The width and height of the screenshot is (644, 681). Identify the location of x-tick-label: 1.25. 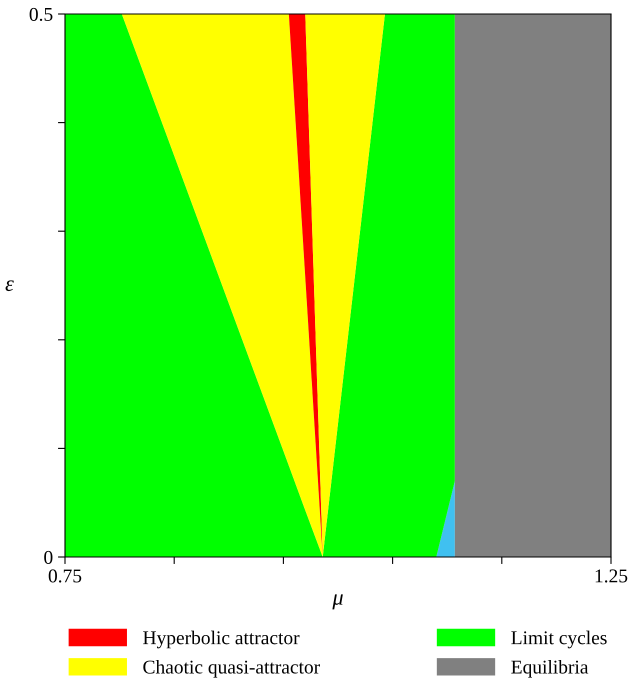
(612, 576).